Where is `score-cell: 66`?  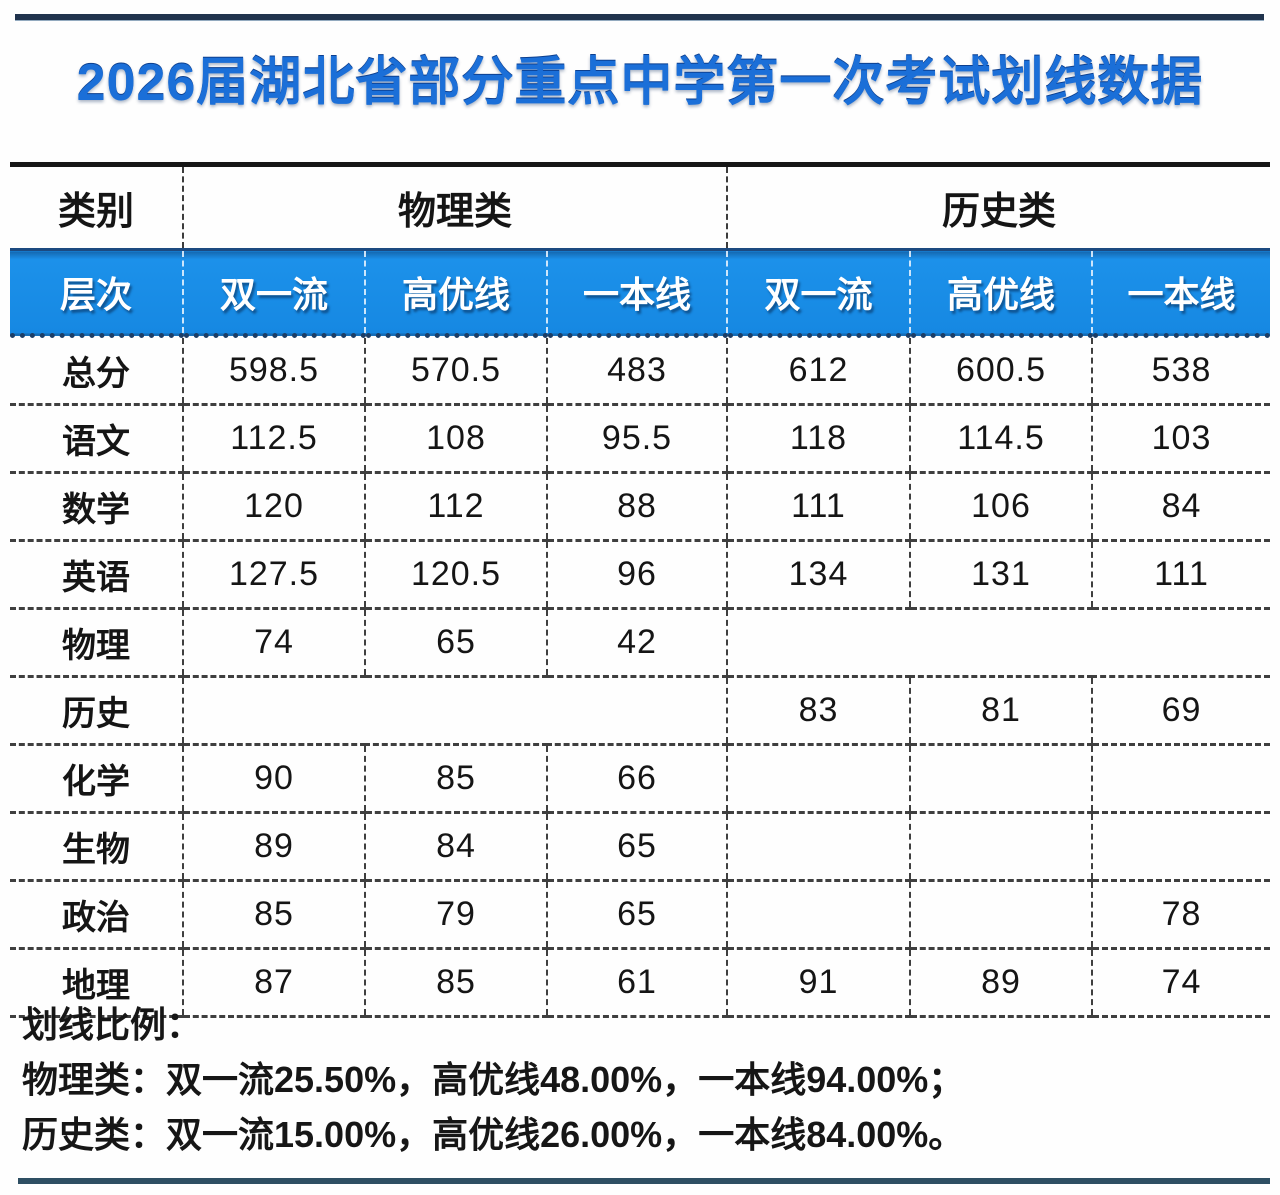 score-cell: 66 is located at coordinates (636, 779).